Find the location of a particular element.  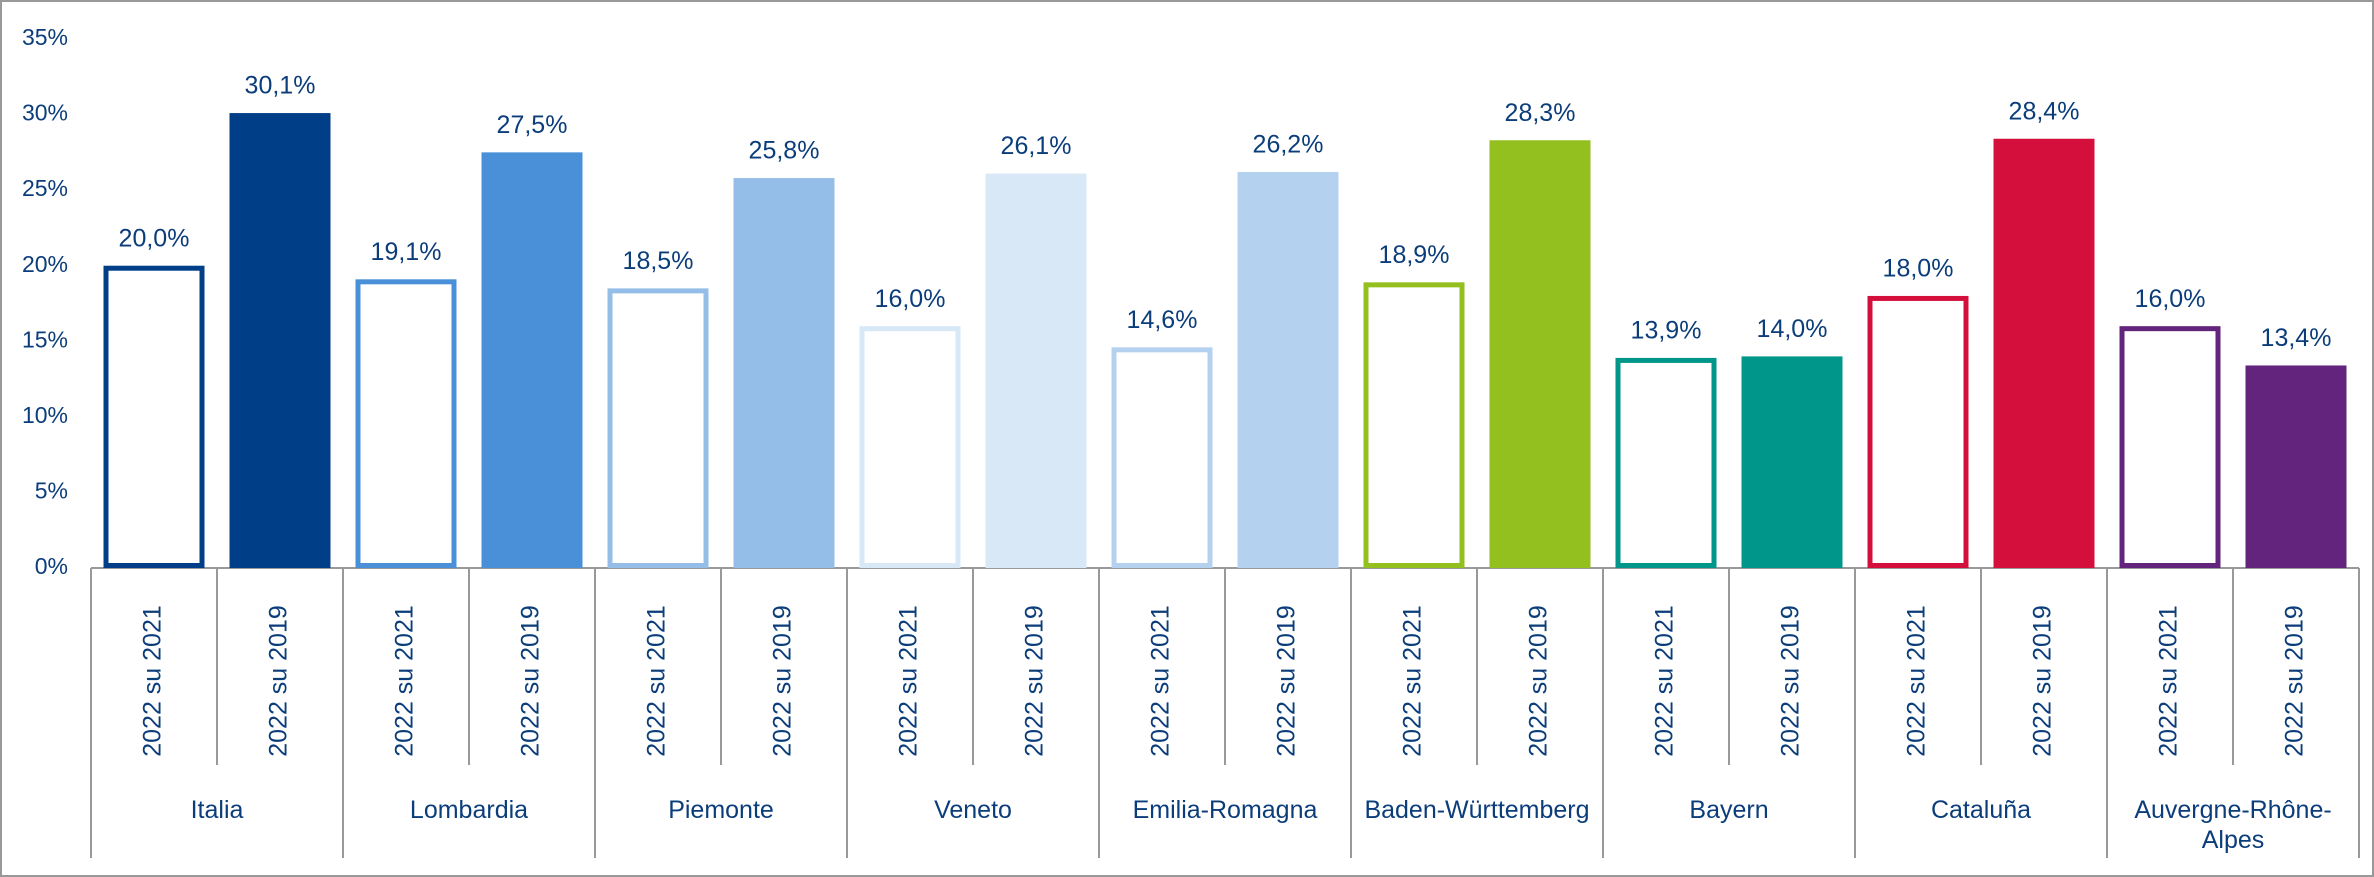

data-label: 25,8% is located at coordinates (784, 151).